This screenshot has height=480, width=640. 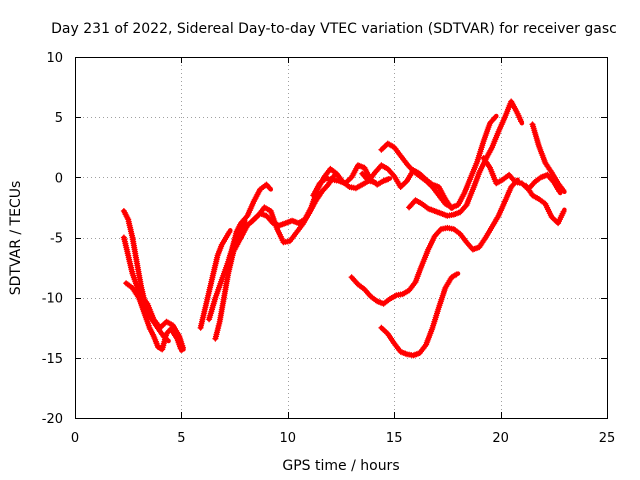 I want to click on y-tick-label: -20, so click(x=52, y=419).